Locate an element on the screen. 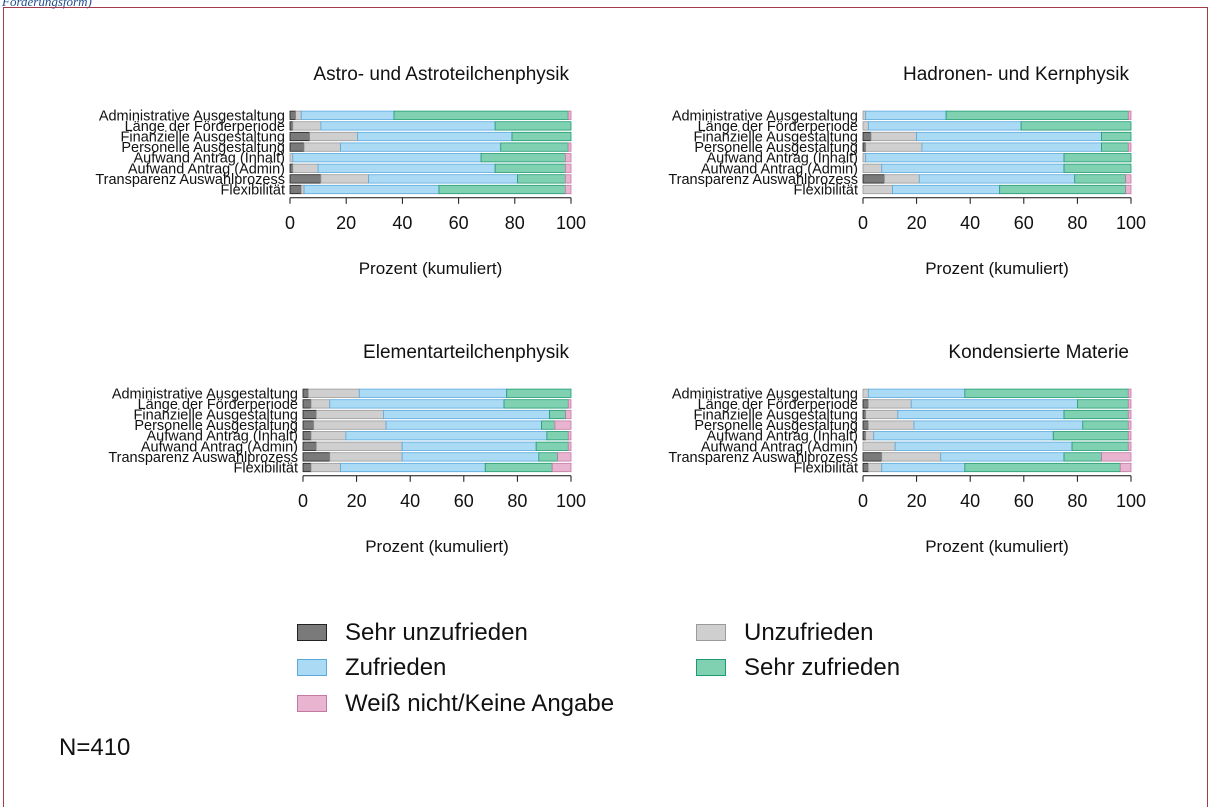  x-tick-label: 20 is located at coordinates (917, 223).